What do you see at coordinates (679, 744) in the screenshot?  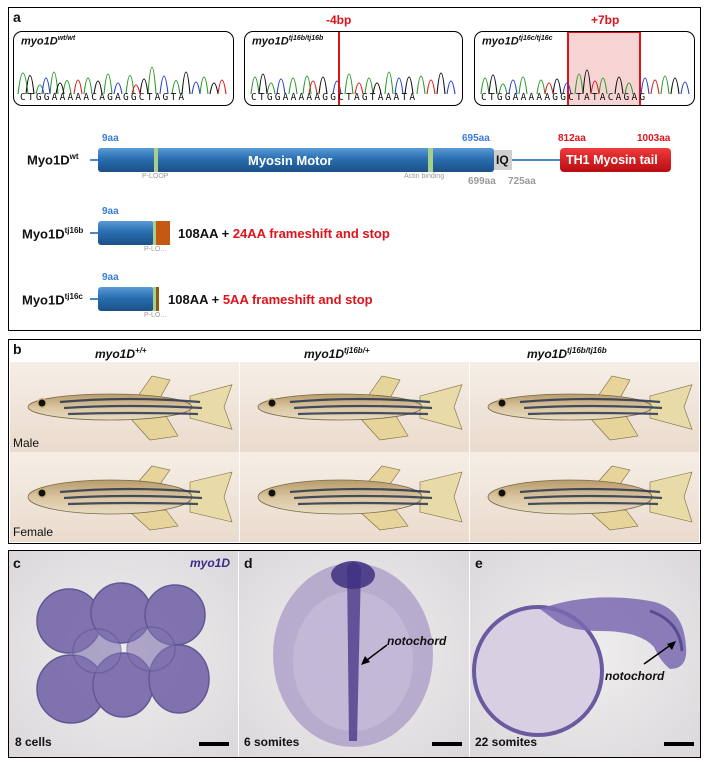 I see `scale-bar-e` at bounding box center [679, 744].